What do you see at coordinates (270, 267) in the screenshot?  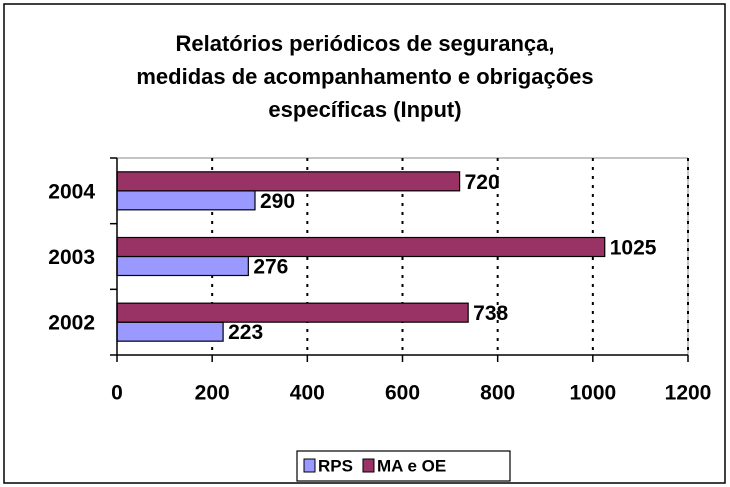 I see `data-label: 276` at bounding box center [270, 267].